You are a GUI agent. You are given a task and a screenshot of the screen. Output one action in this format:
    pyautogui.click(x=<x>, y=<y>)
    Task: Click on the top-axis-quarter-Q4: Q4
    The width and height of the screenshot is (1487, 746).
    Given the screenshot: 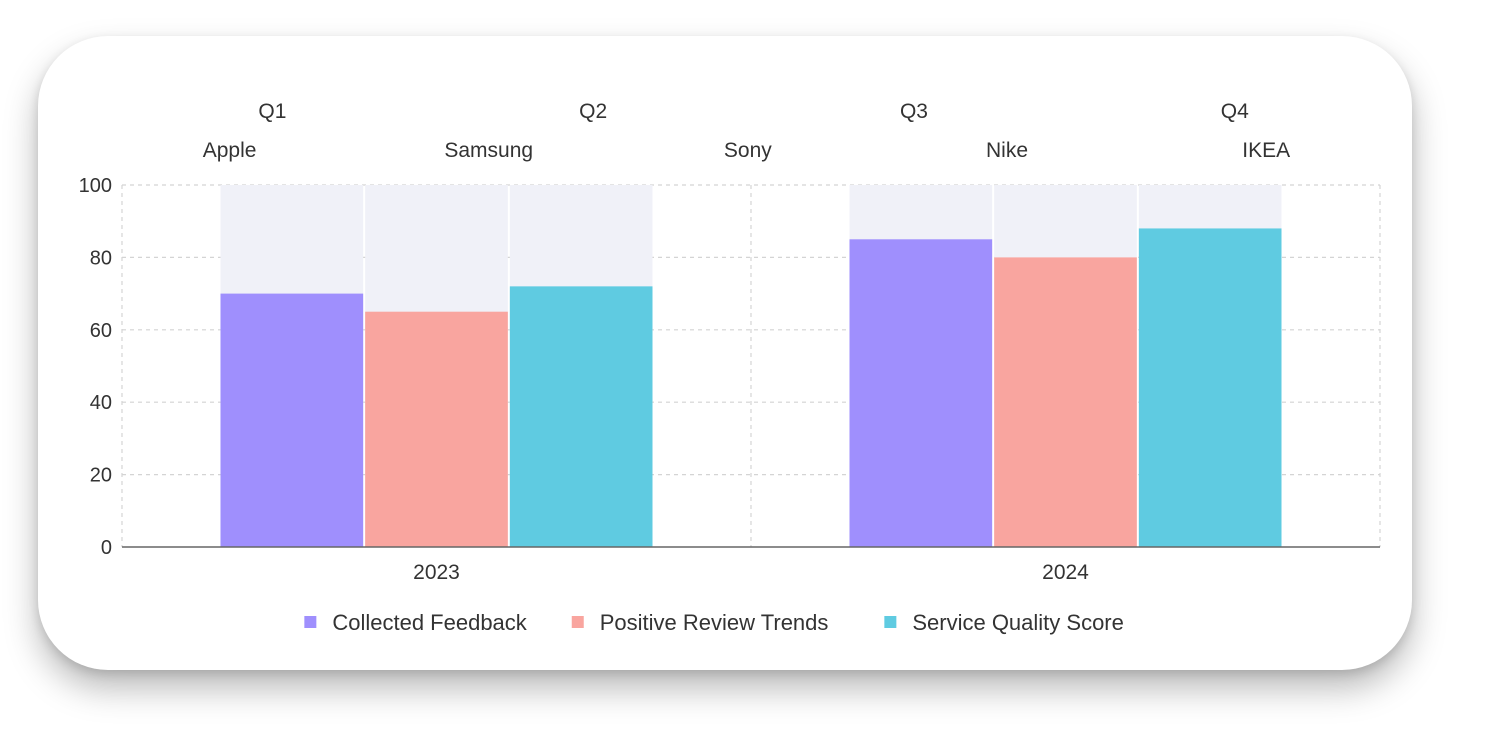 What is the action you would take?
    pyautogui.click(x=1235, y=111)
    